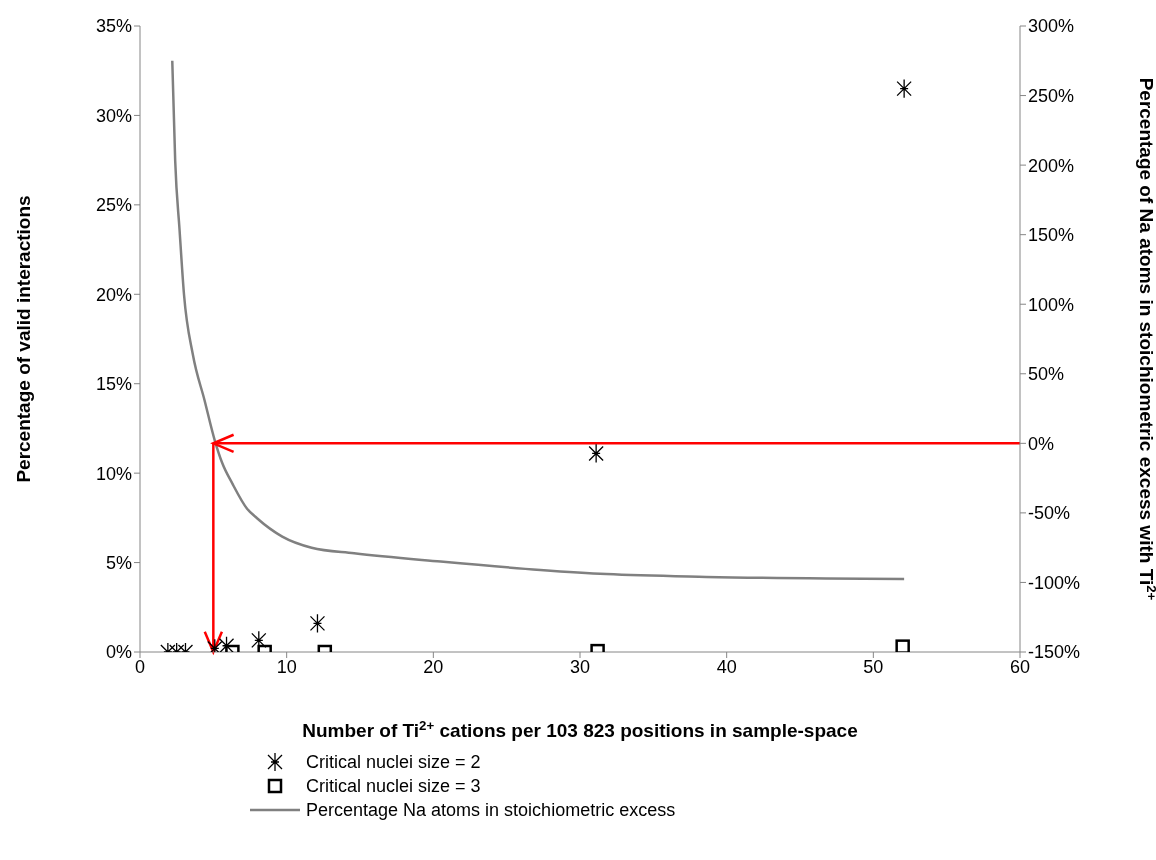 The width and height of the screenshot is (1156, 860). Describe the element at coordinates (1020, 666) in the screenshot. I see `x-tick-label: 60` at that location.